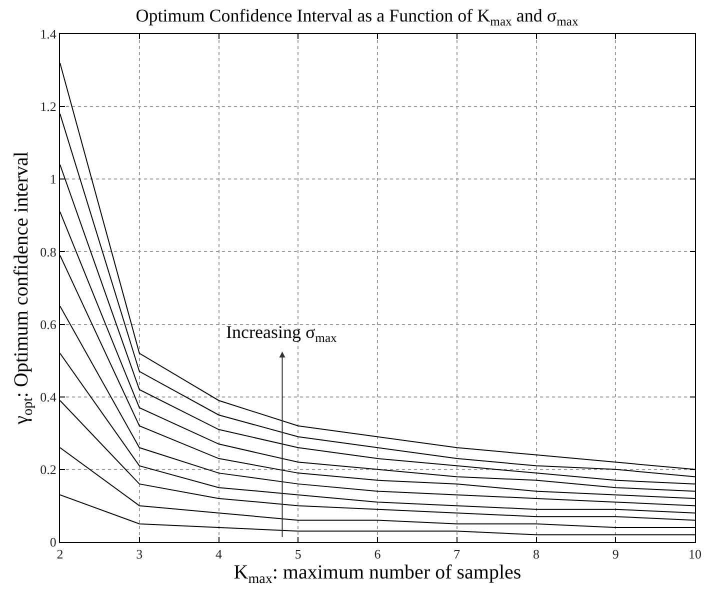 This screenshot has width=714, height=592. Describe the element at coordinates (48, 34) in the screenshot. I see `y-tick-label: 1.4` at that location.